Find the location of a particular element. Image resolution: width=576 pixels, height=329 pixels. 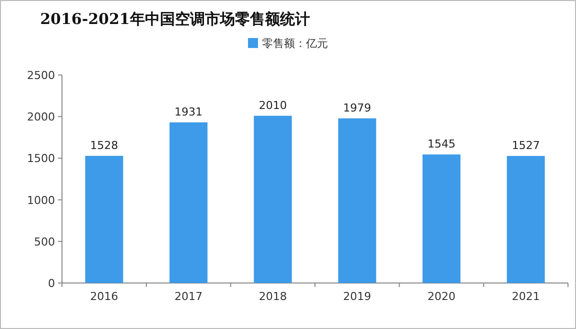

data-label: 1528 is located at coordinates (104, 145).